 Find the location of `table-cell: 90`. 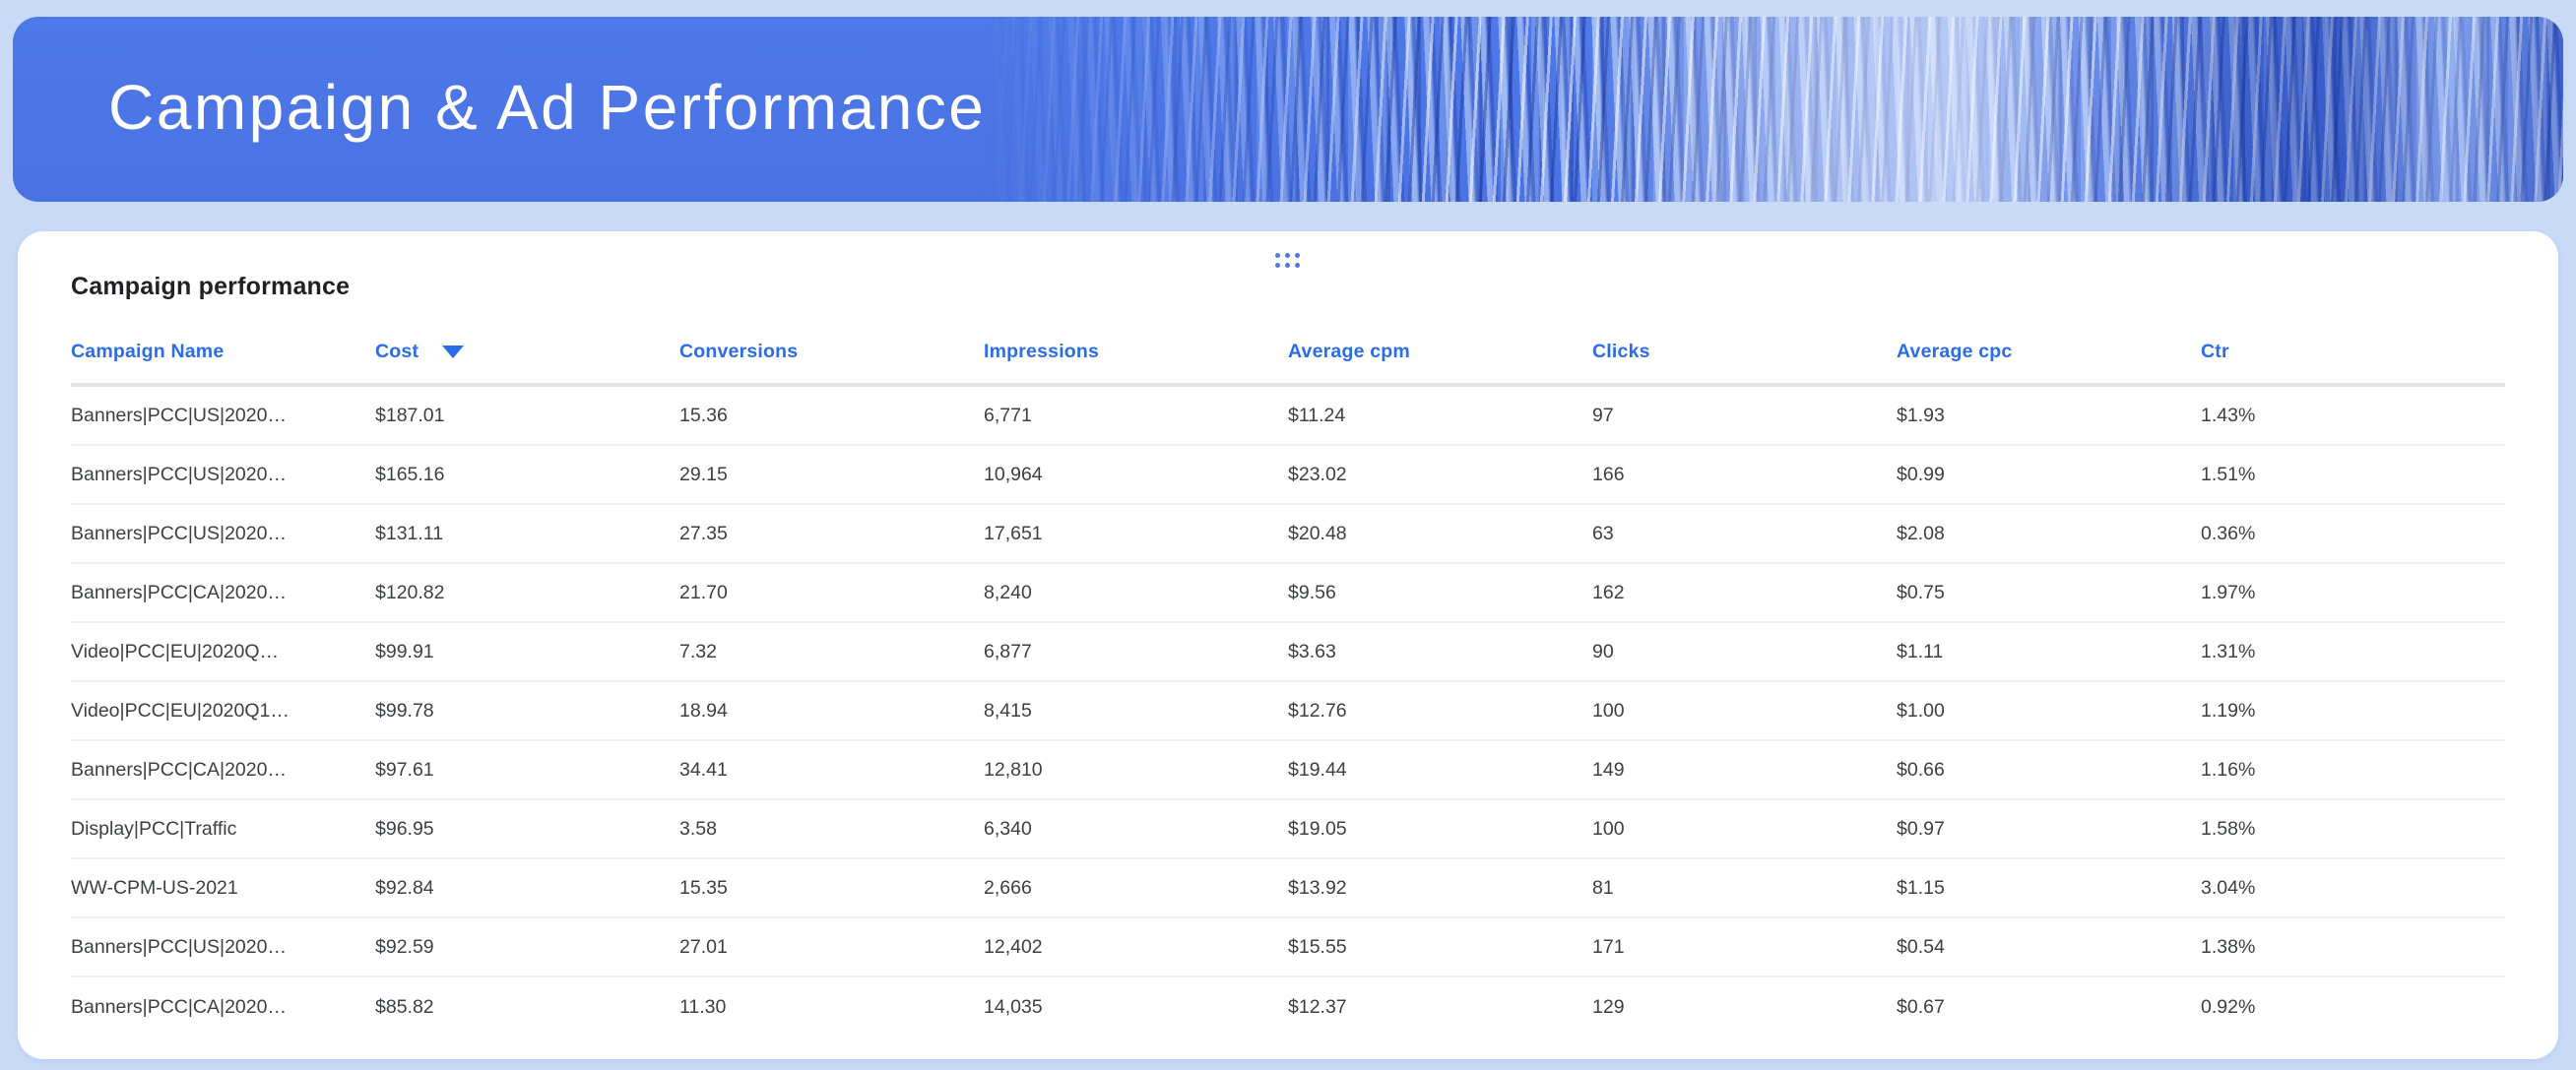

table-cell: 90 is located at coordinates (1603, 651).